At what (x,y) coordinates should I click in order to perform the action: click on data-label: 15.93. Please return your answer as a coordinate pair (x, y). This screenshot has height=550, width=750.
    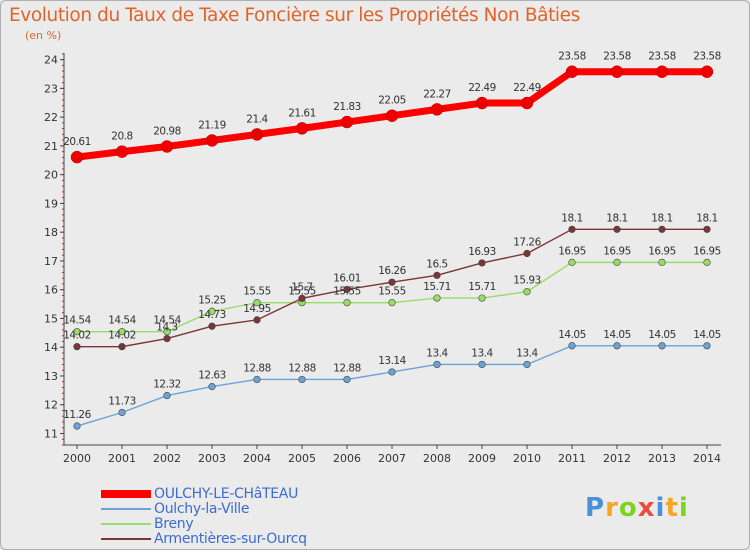
    Looking at the image, I should click on (527, 281).